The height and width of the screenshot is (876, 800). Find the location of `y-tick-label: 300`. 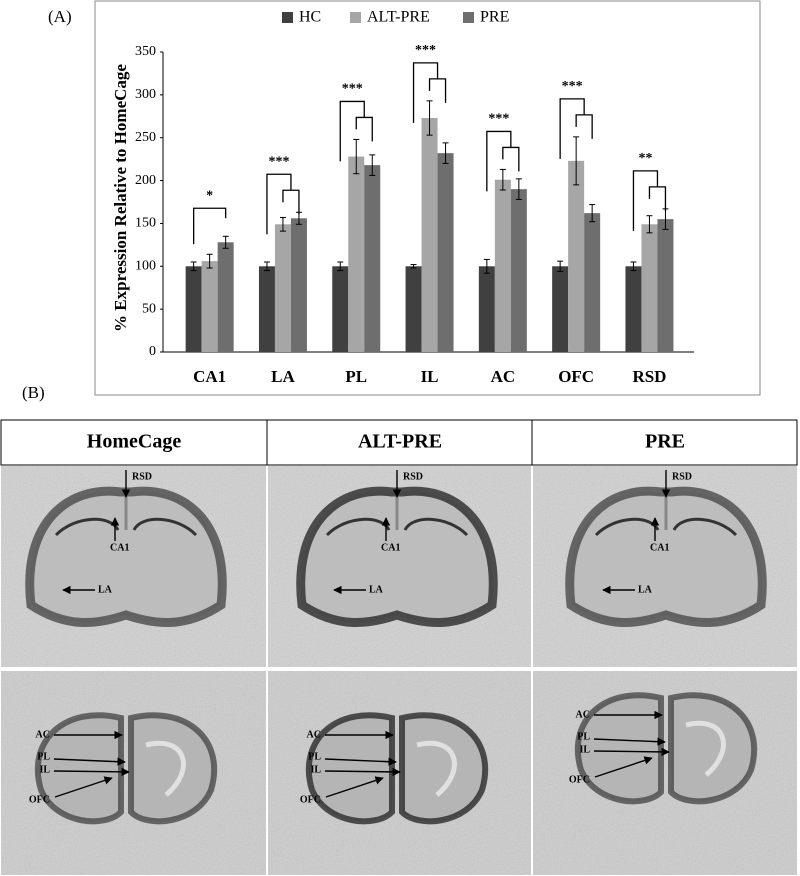

y-tick-label: 300 is located at coordinates (145, 94).